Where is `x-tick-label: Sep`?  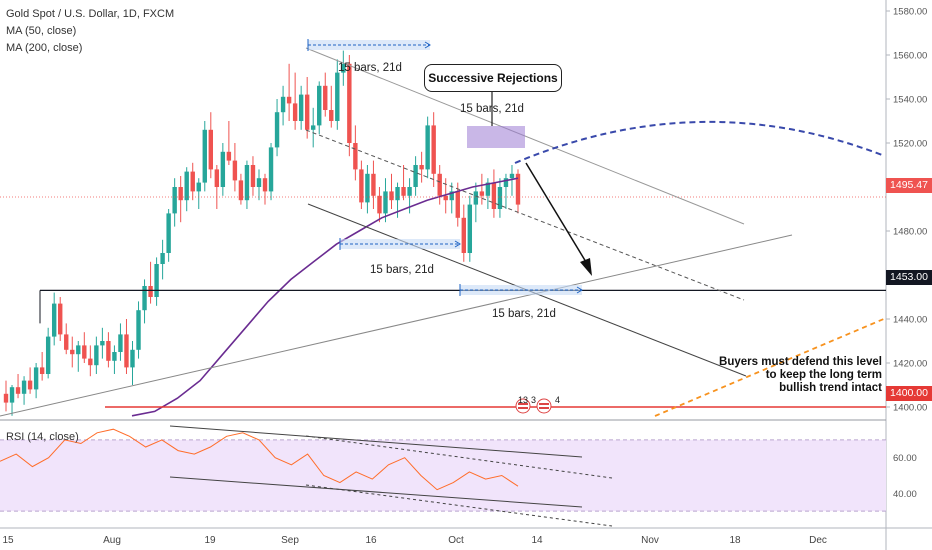 x-tick-label: Sep is located at coordinates (290, 540).